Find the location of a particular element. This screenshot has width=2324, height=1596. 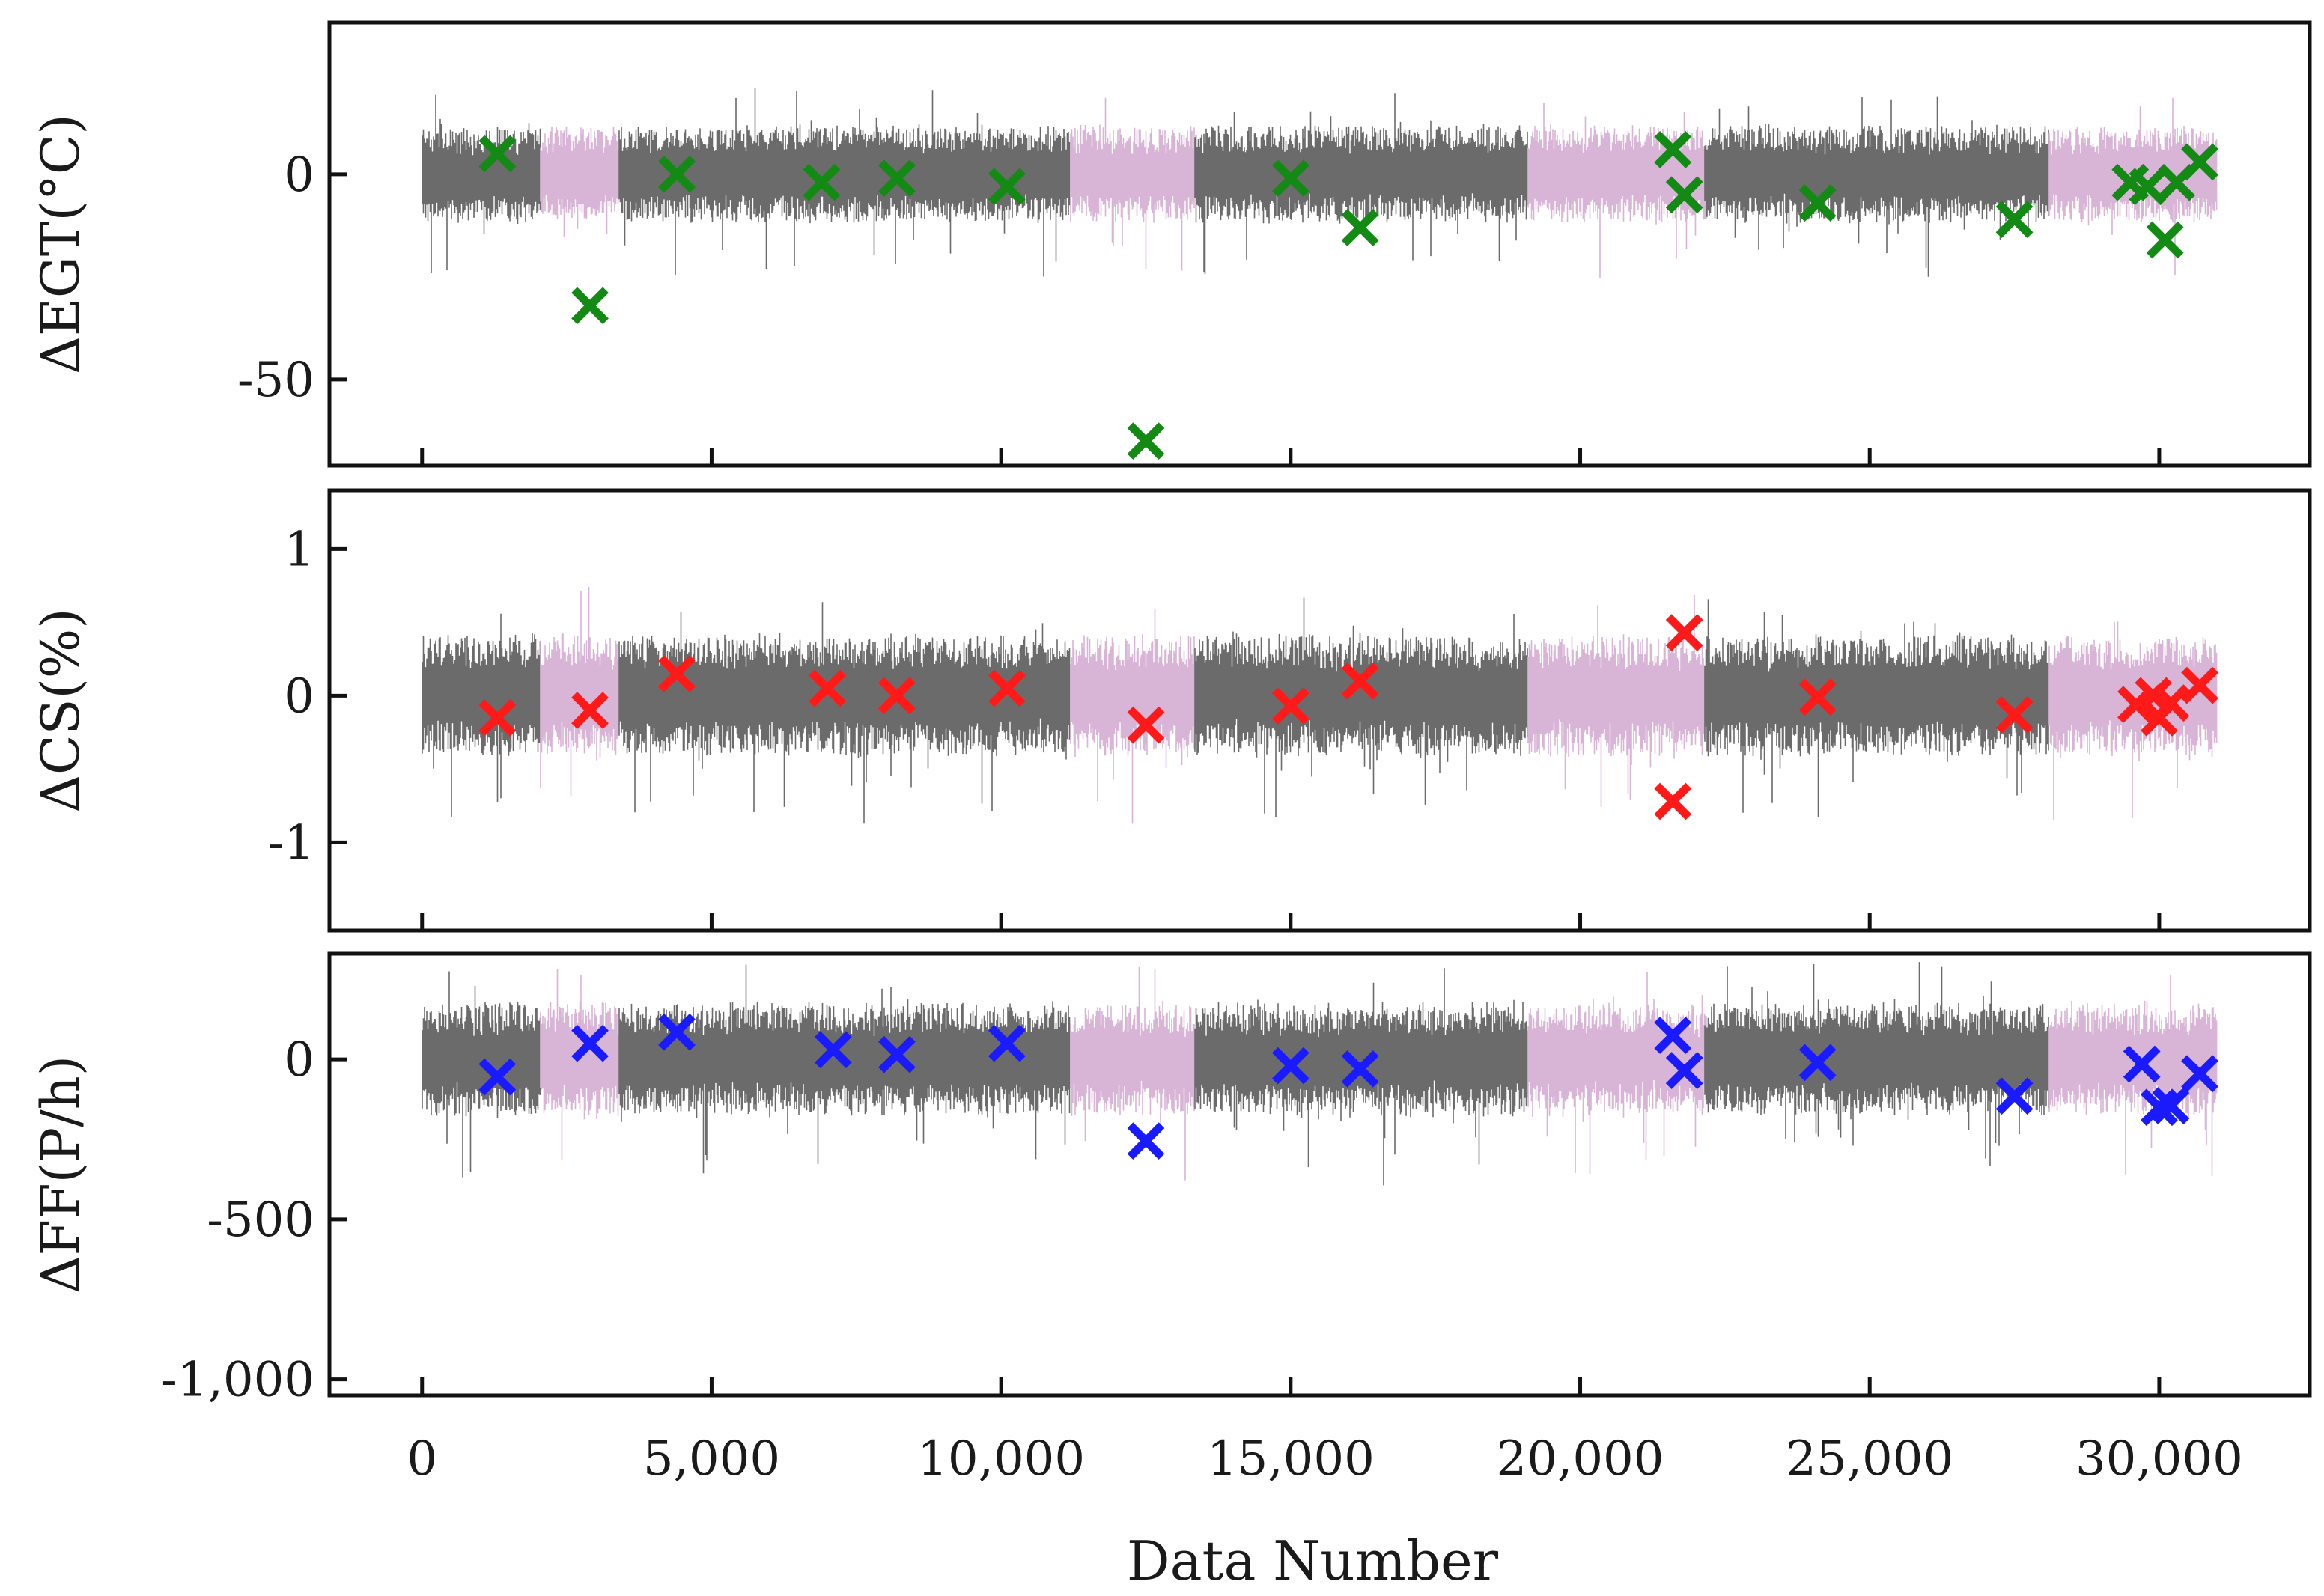

x-tick-label: 10,000 is located at coordinates (1001, 1459).